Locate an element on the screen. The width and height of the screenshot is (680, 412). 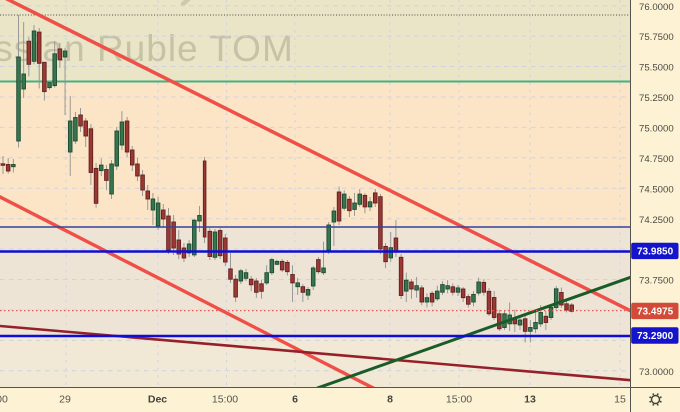
svg-text: Dec is located at coordinates (157, 400).